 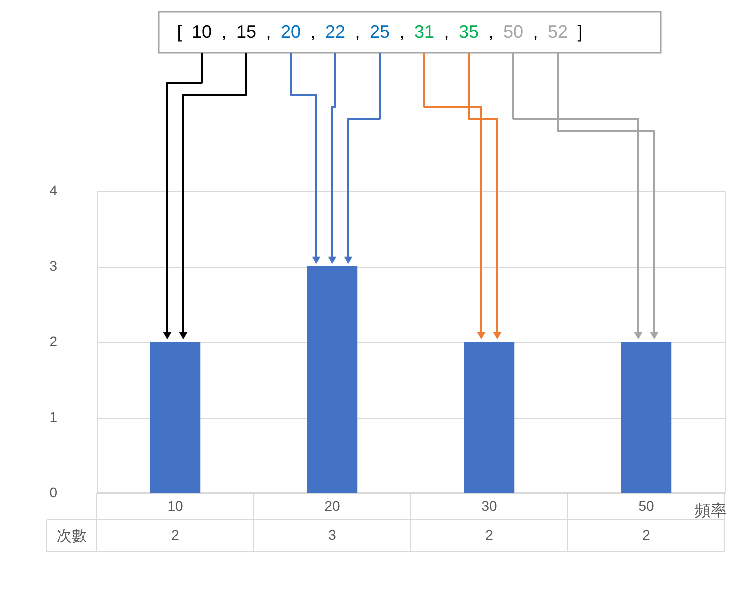 I want to click on text: 次數, so click(x=72, y=536).